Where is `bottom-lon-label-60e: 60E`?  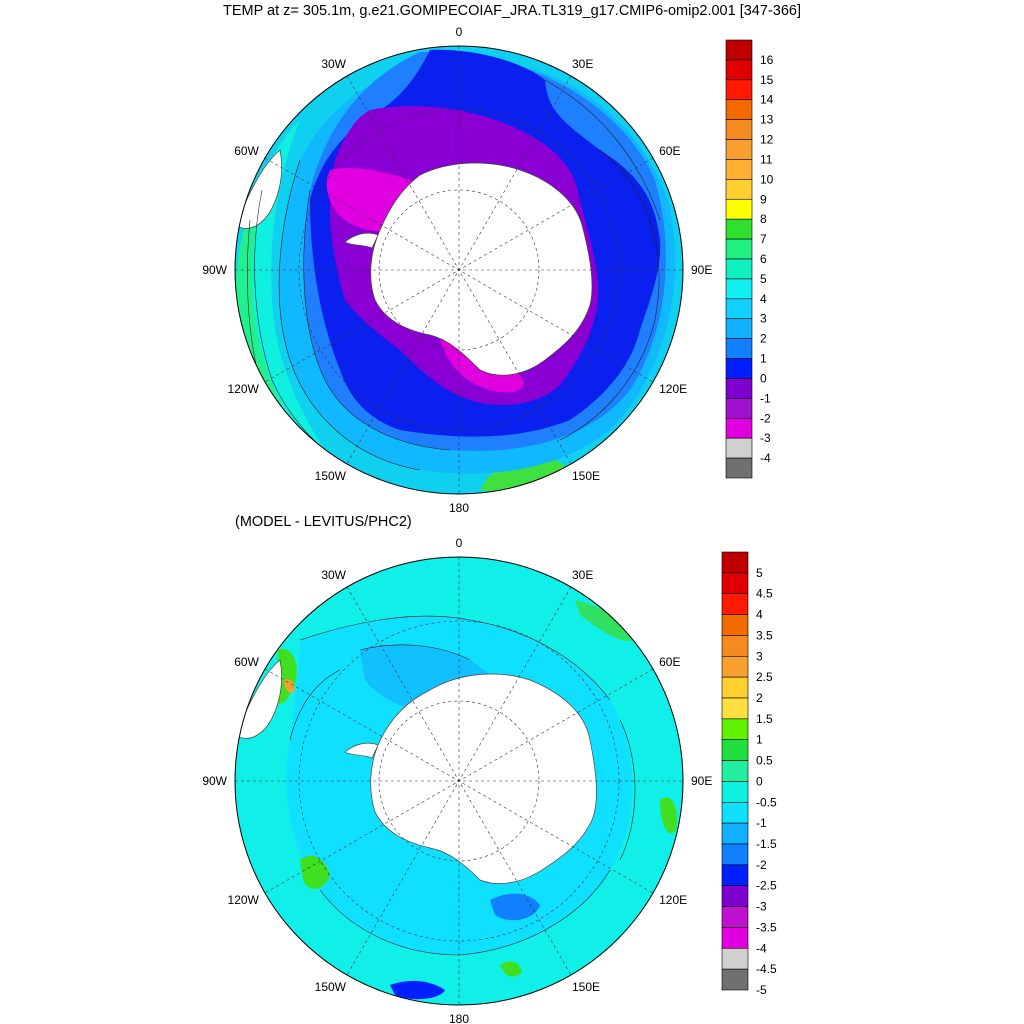 bottom-lon-label-60e: 60E is located at coordinates (669, 662).